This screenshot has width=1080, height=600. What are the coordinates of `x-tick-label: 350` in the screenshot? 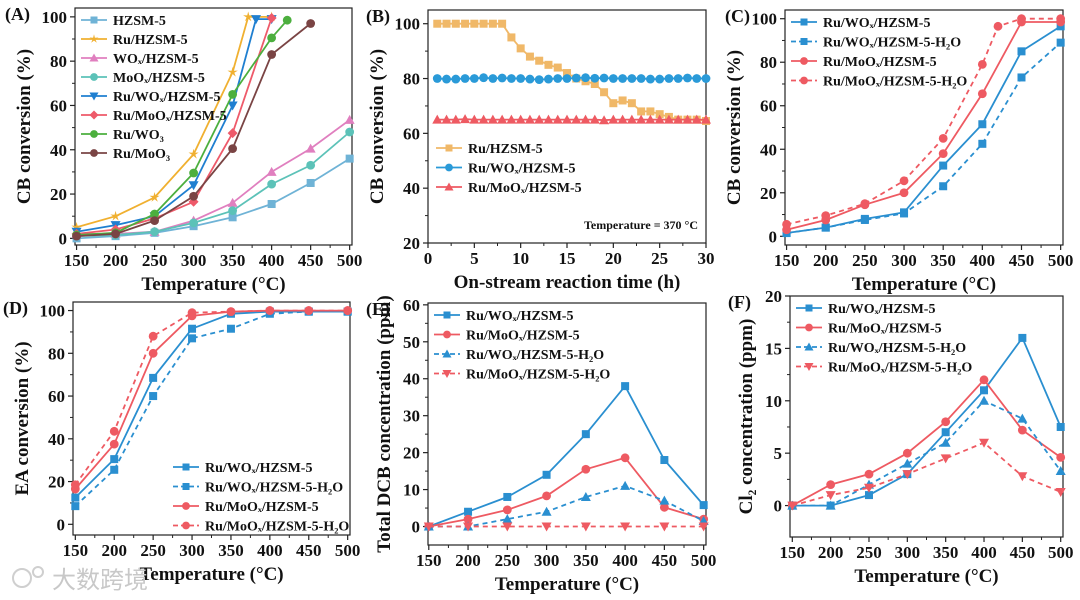 It's located at (943, 260).